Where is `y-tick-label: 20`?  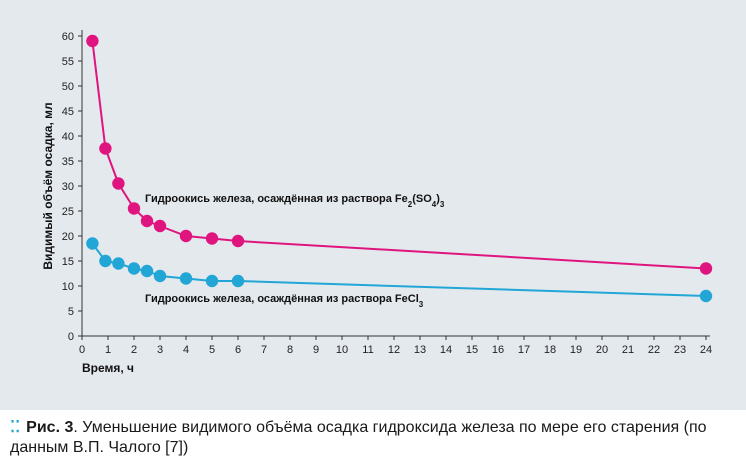
y-tick-label: 20 is located at coordinates (68, 237).